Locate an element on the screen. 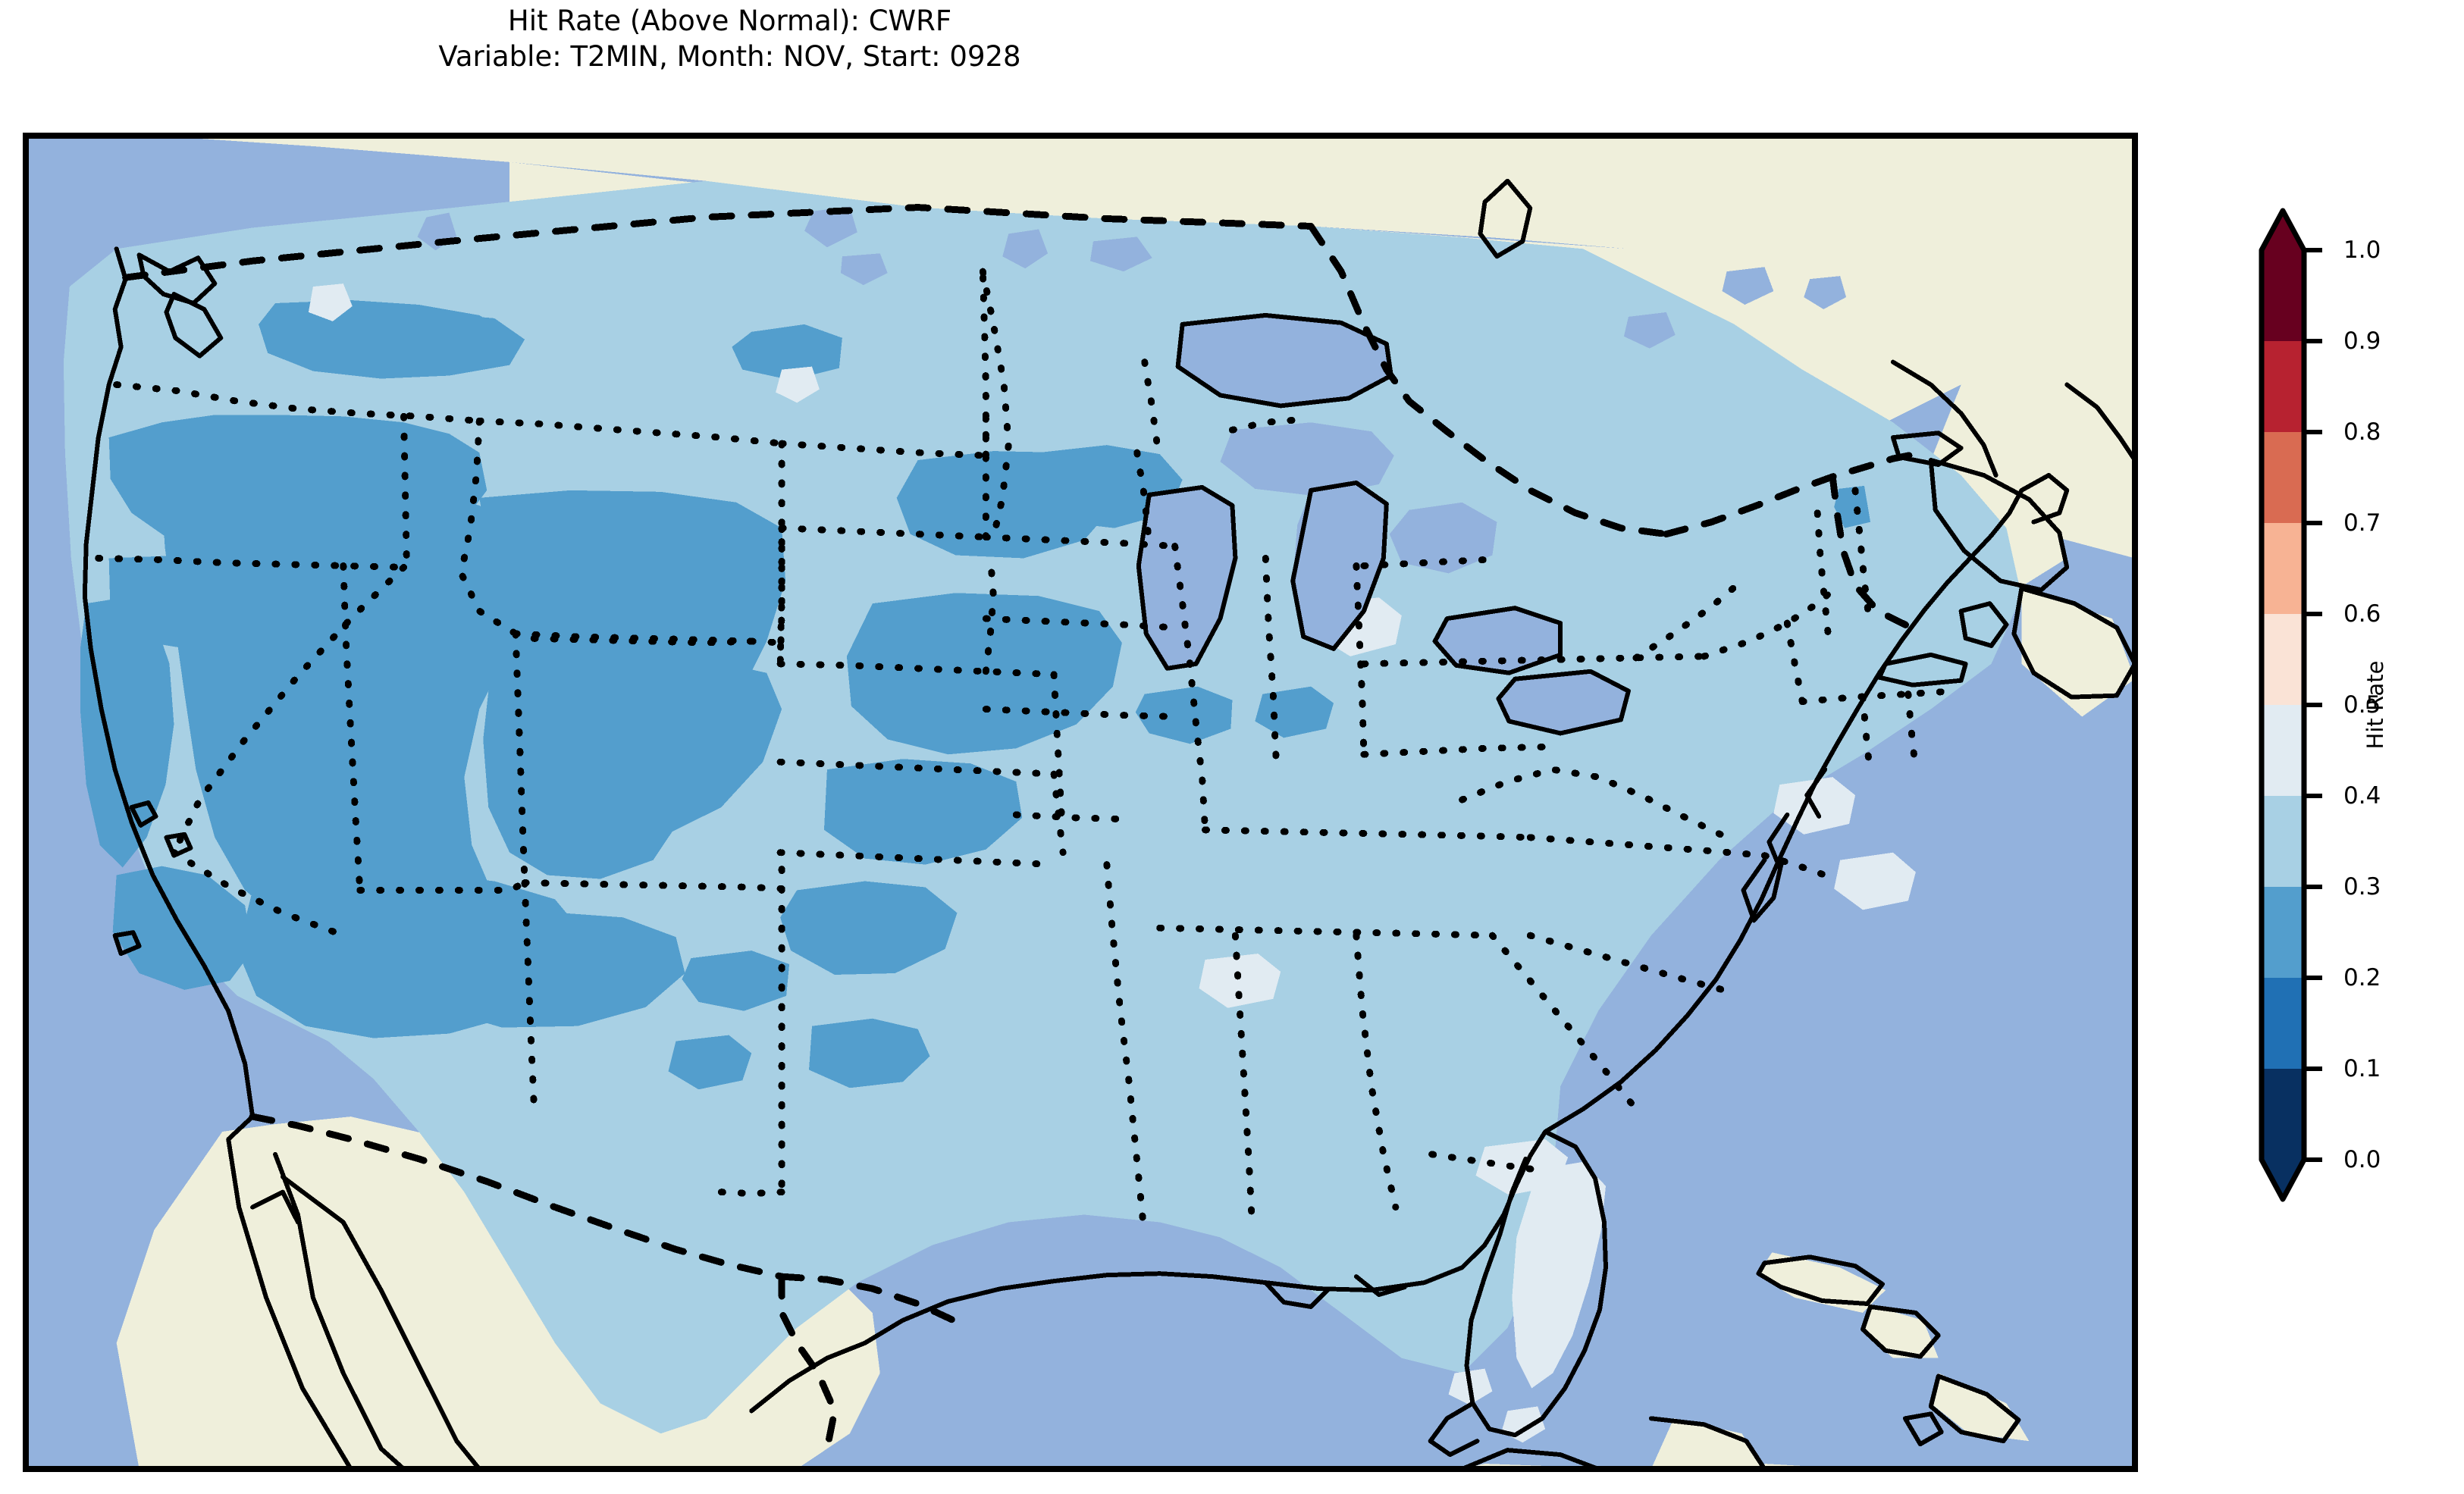 Image resolution: width=2464 pixels, height=1494 pixels. colorbar-tick-label: 0.7 is located at coordinates (2362, 523).